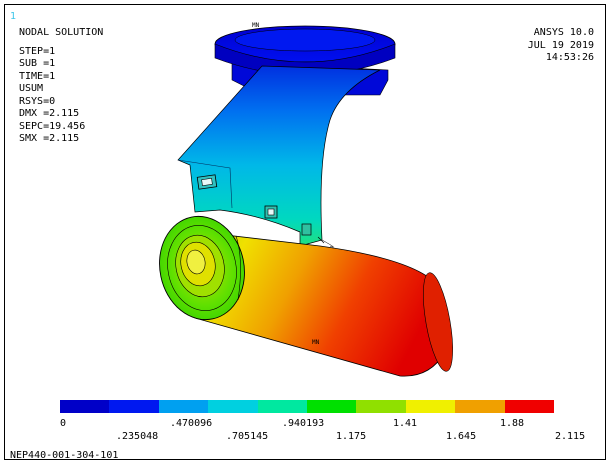  What do you see at coordinates (512, 423) in the screenshot?
I see `legend-label: 1.88` at bounding box center [512, 423].